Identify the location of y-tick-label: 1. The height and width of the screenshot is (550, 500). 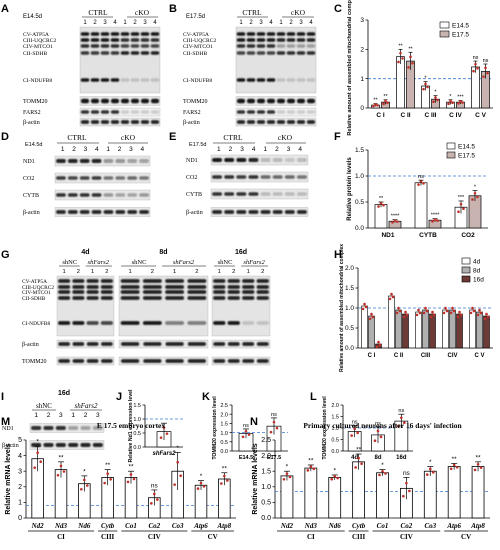
(362, 79).